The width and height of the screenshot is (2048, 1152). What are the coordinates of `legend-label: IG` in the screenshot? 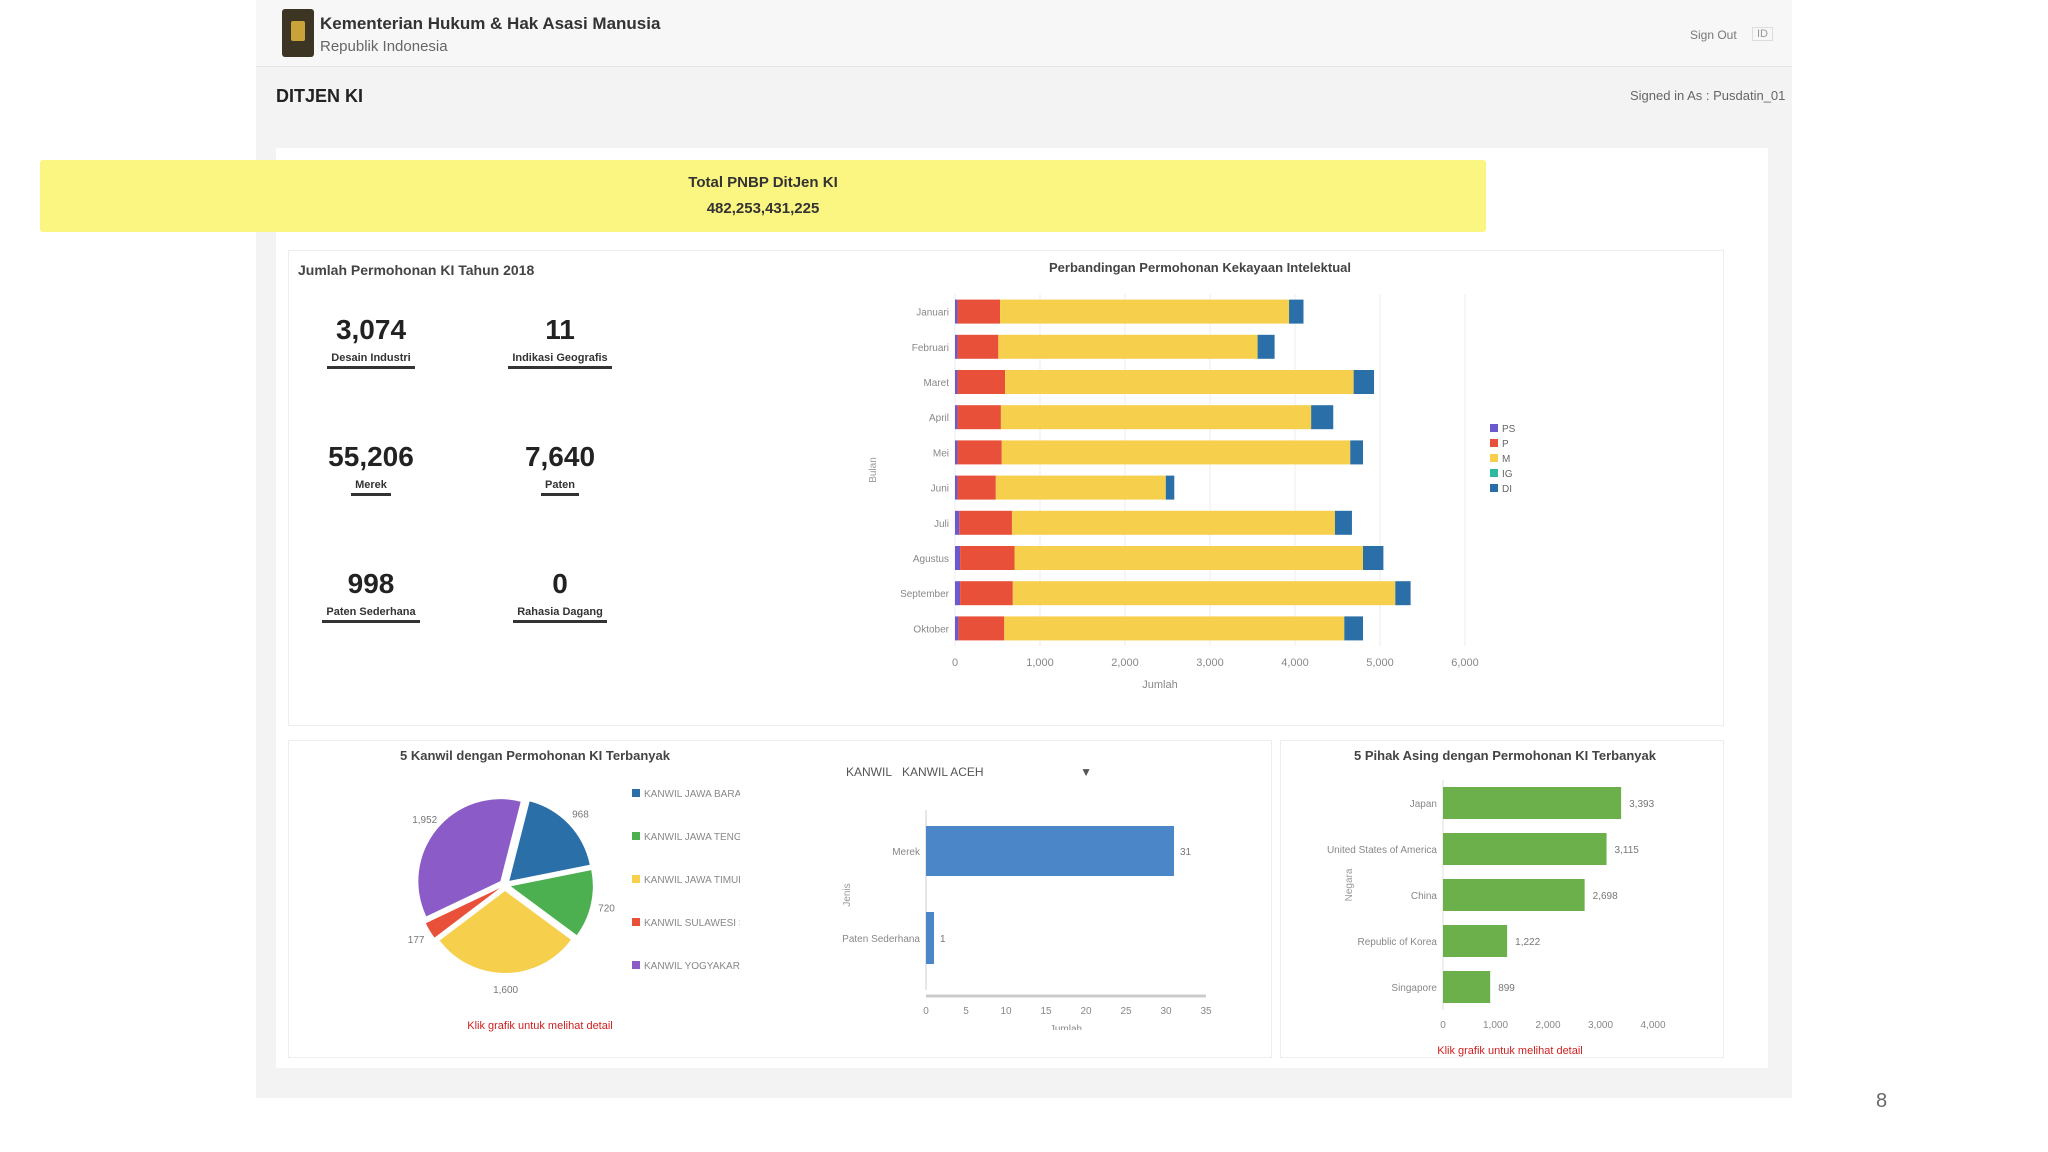 It's located at (1507, 474).